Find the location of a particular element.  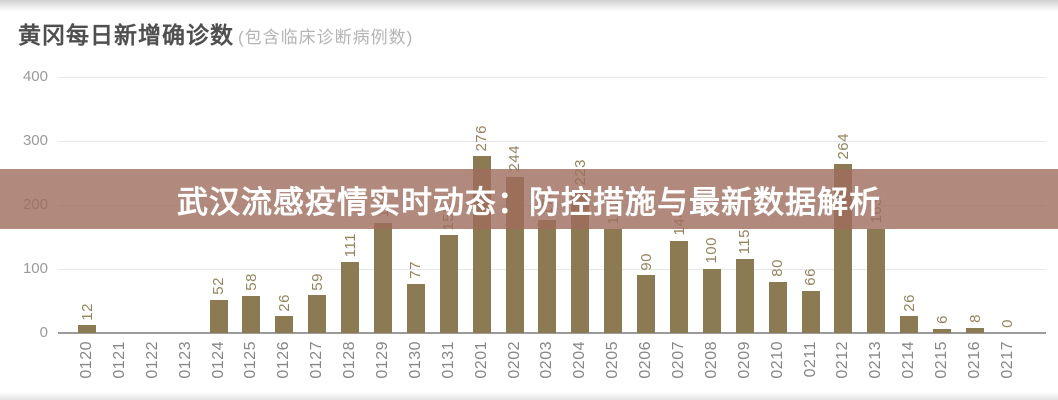

bar-value-label-0212: 264 is located at coordinates (843, 146).